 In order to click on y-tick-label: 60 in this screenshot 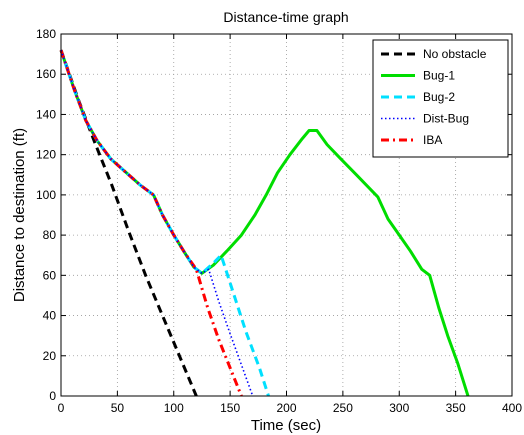, I will do `click(50, 275)`.